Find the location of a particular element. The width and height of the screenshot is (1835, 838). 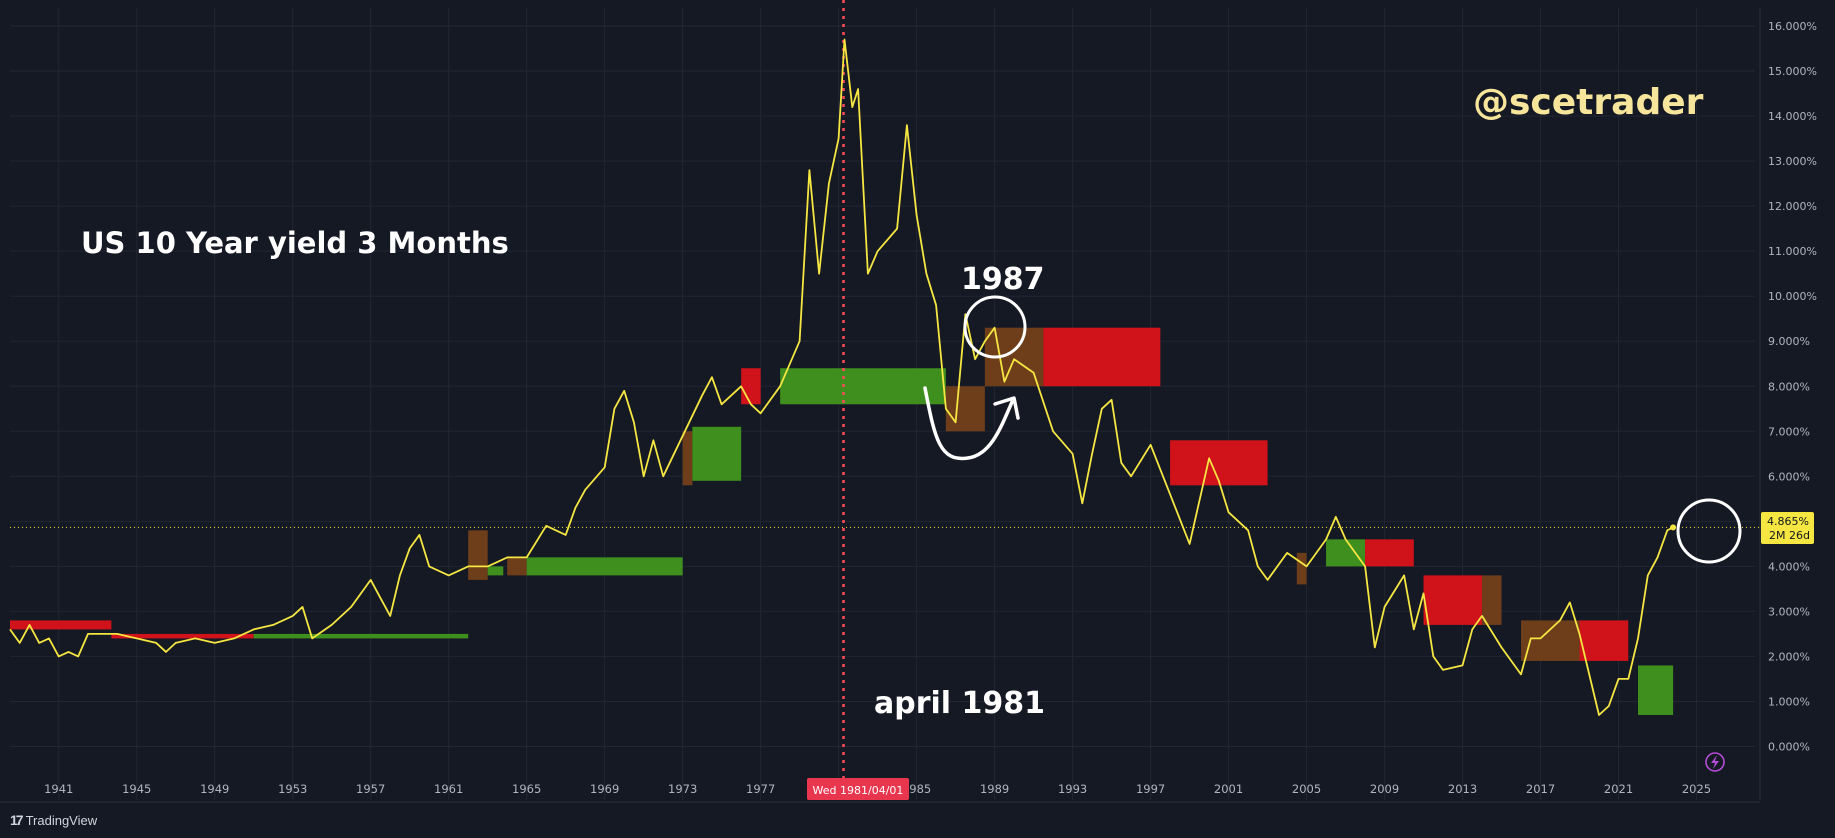

x-tick-label: 2021 is located at coordinates (1618, 789).